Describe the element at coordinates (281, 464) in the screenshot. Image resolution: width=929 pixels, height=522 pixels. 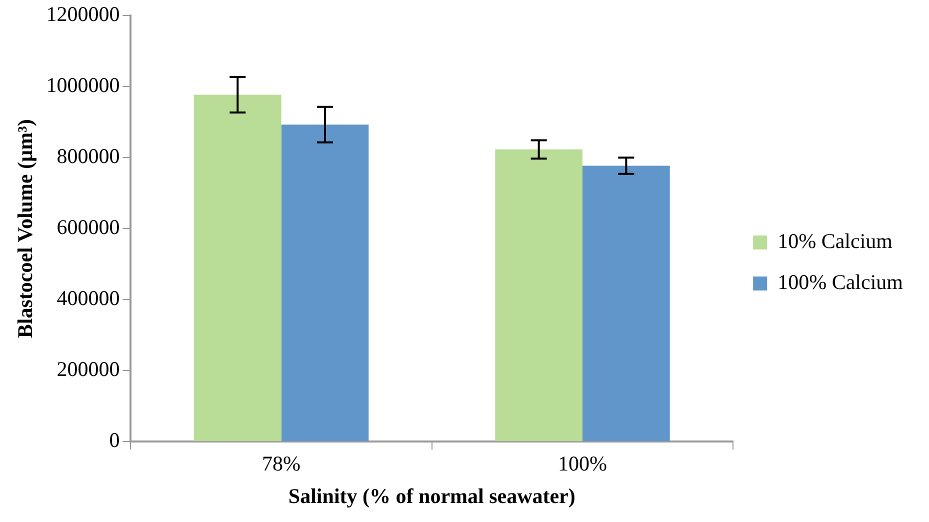
I see `x-tick-label: 78%` at that location.